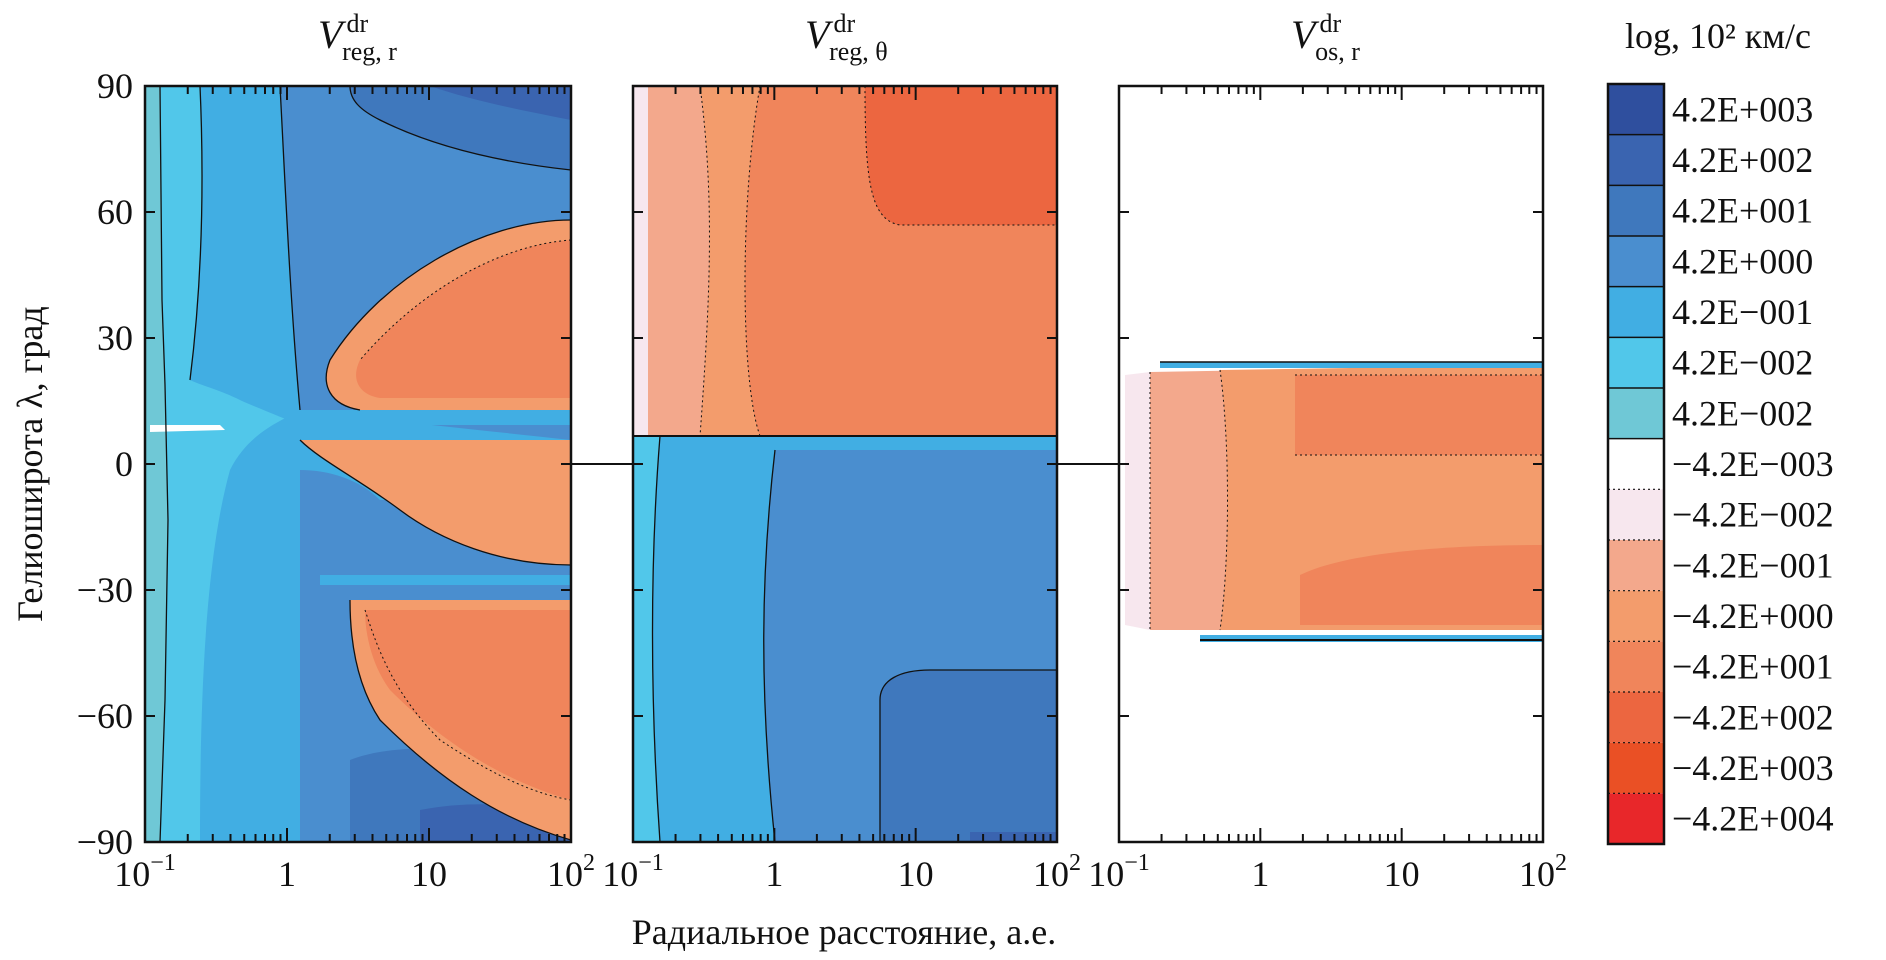 The image size is (1886, 960). I want to click on y-tick-label: 0, so click(124, 464).